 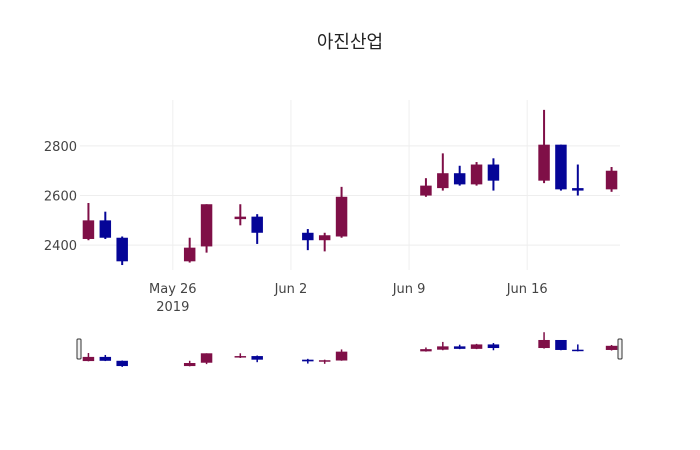 I want to click on range-slider, so click(x=349, y=349).